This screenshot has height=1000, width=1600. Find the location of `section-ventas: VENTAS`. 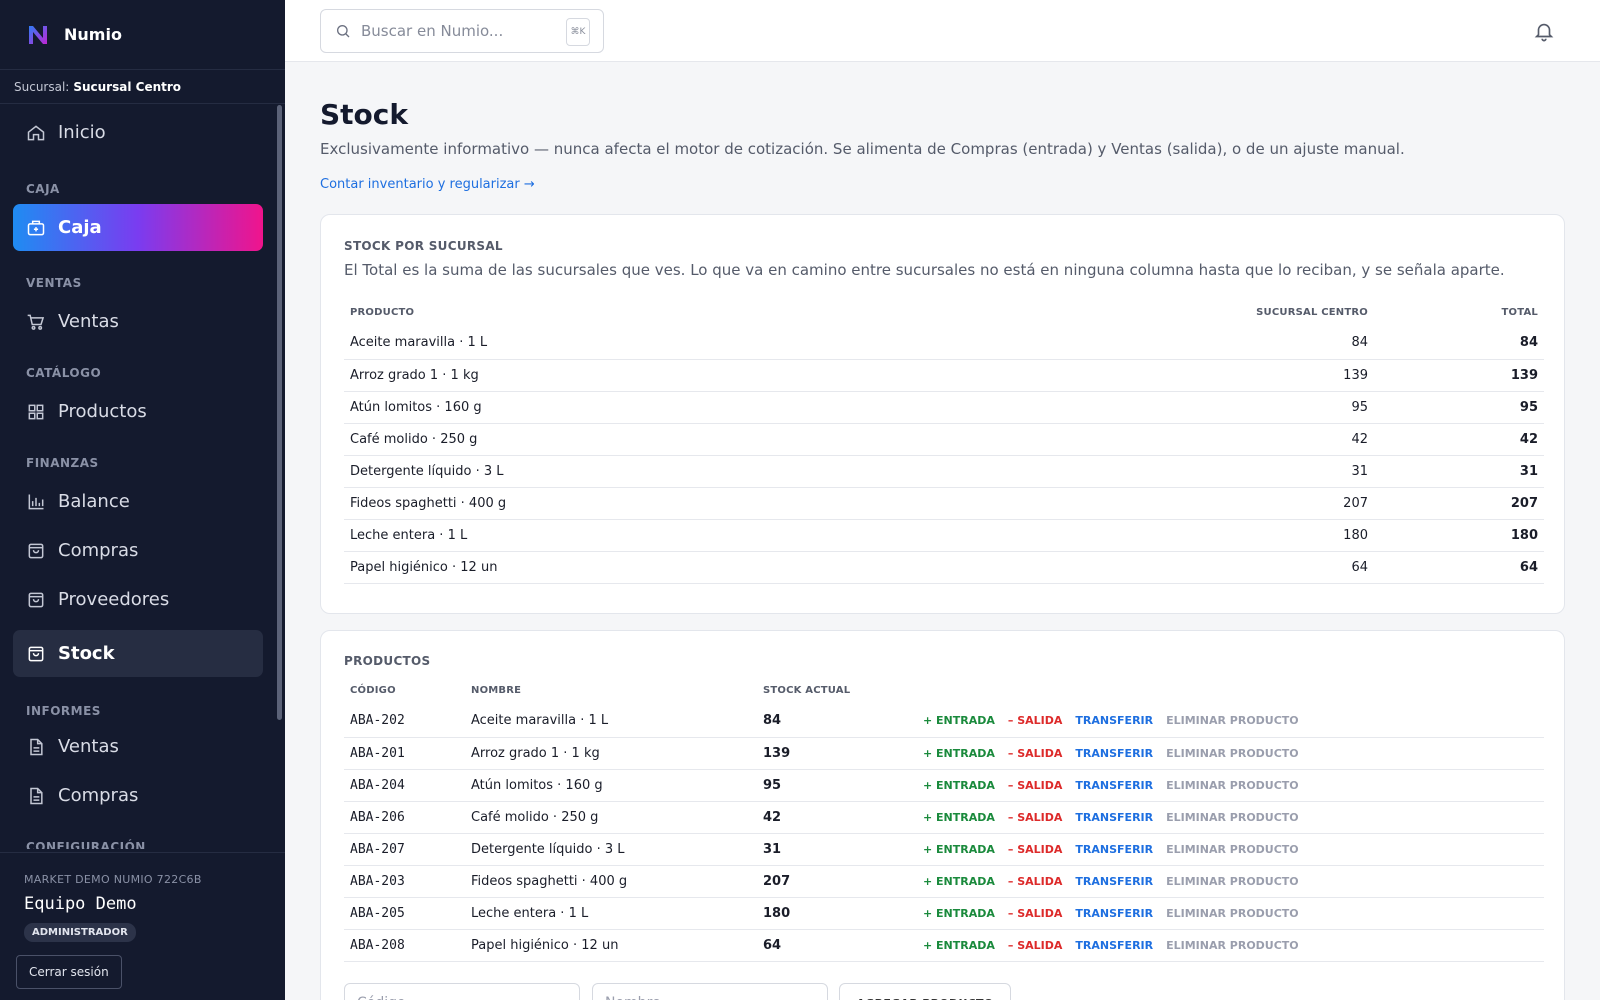

section-ventas: VENTAS is located at coordinates (54, 283).